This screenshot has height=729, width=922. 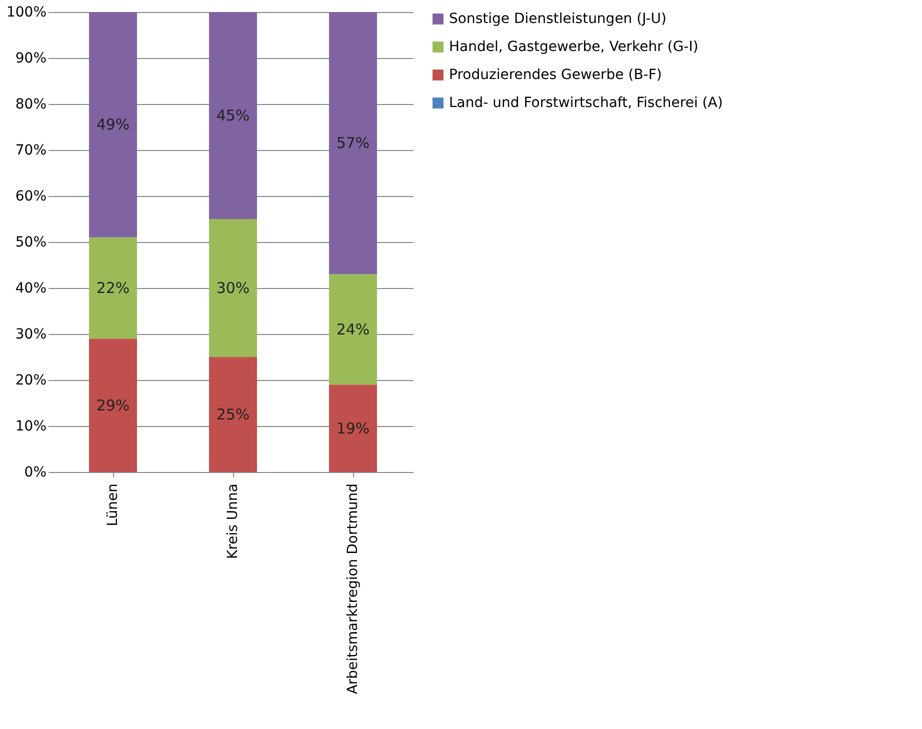 I want to click on y-tick-label: 30%, so click(x=30, y=334).